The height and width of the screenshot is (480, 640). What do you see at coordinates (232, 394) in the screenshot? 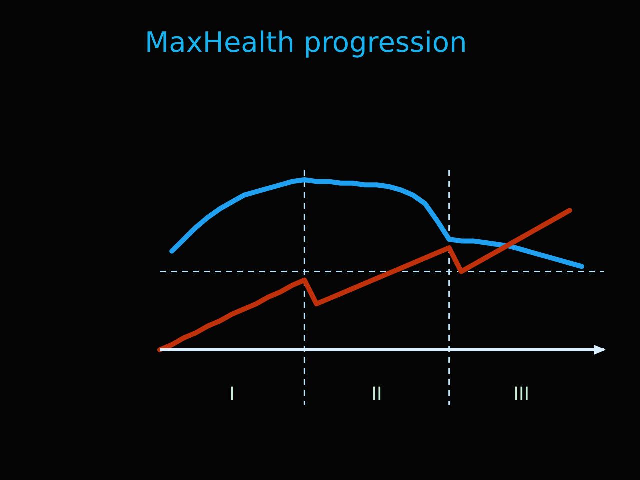
I see `x-tick-label: I` at bounding box center [232, 394].